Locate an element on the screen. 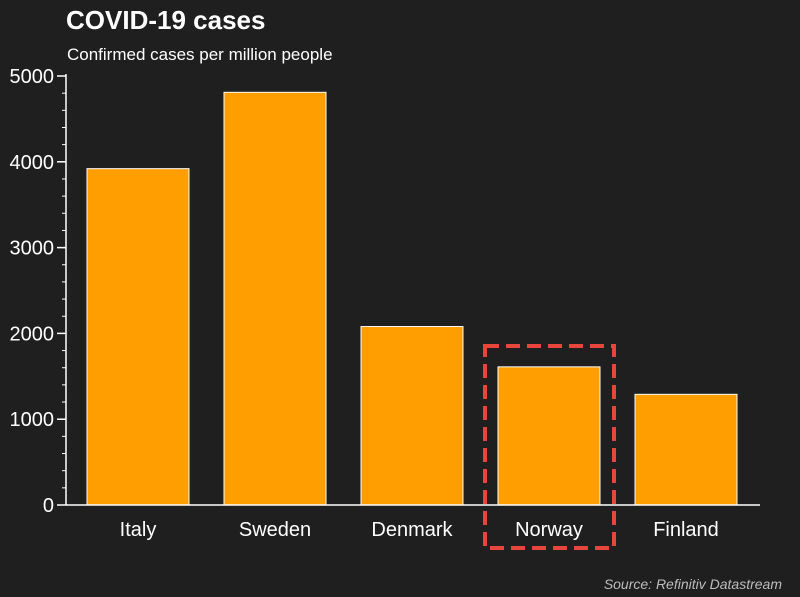 The image size is (800, 597). bar-norway is located at coordinates (549, 436).